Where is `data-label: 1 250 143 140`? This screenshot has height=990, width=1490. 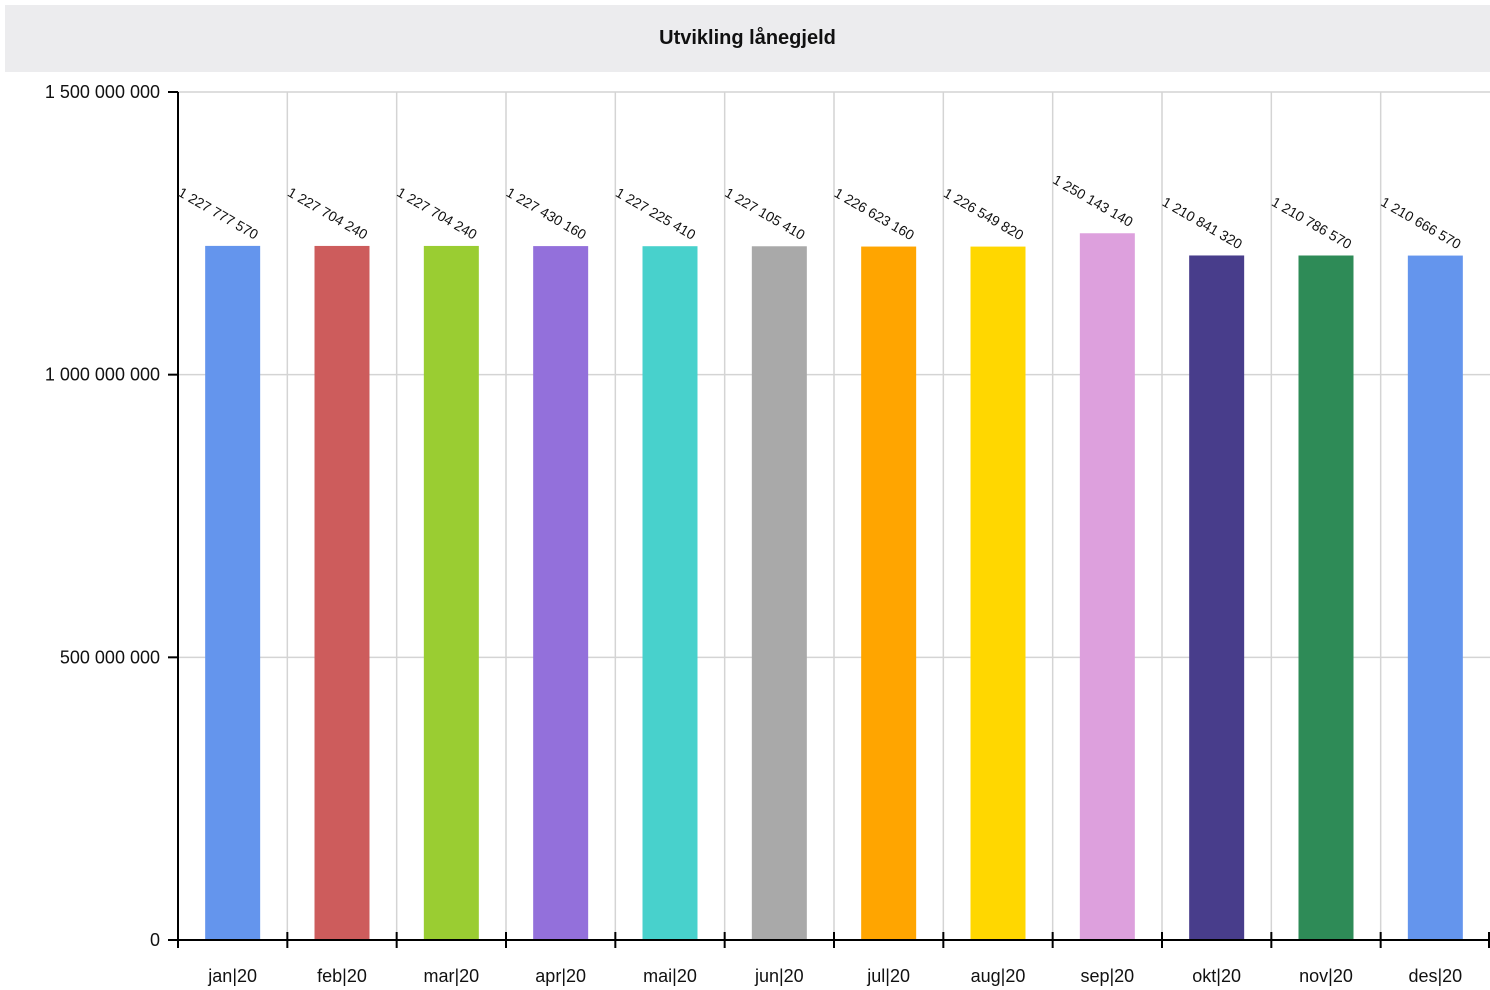
data-label: 1 250 143 140 is located at coordinates (1093, 200).